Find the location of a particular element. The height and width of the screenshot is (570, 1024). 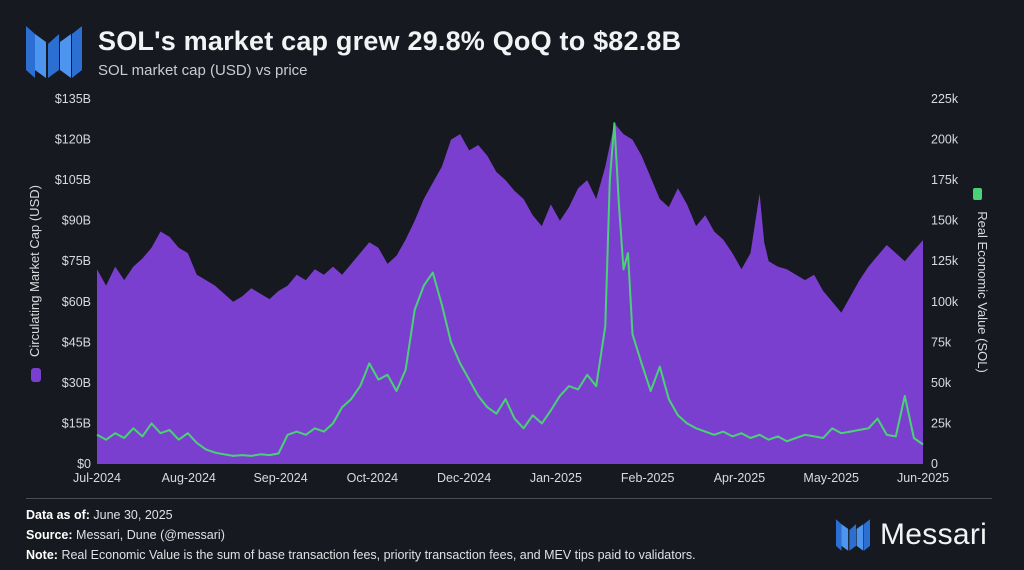

x-tick-label: Sep-2024 is located at coordinates (280, 478).